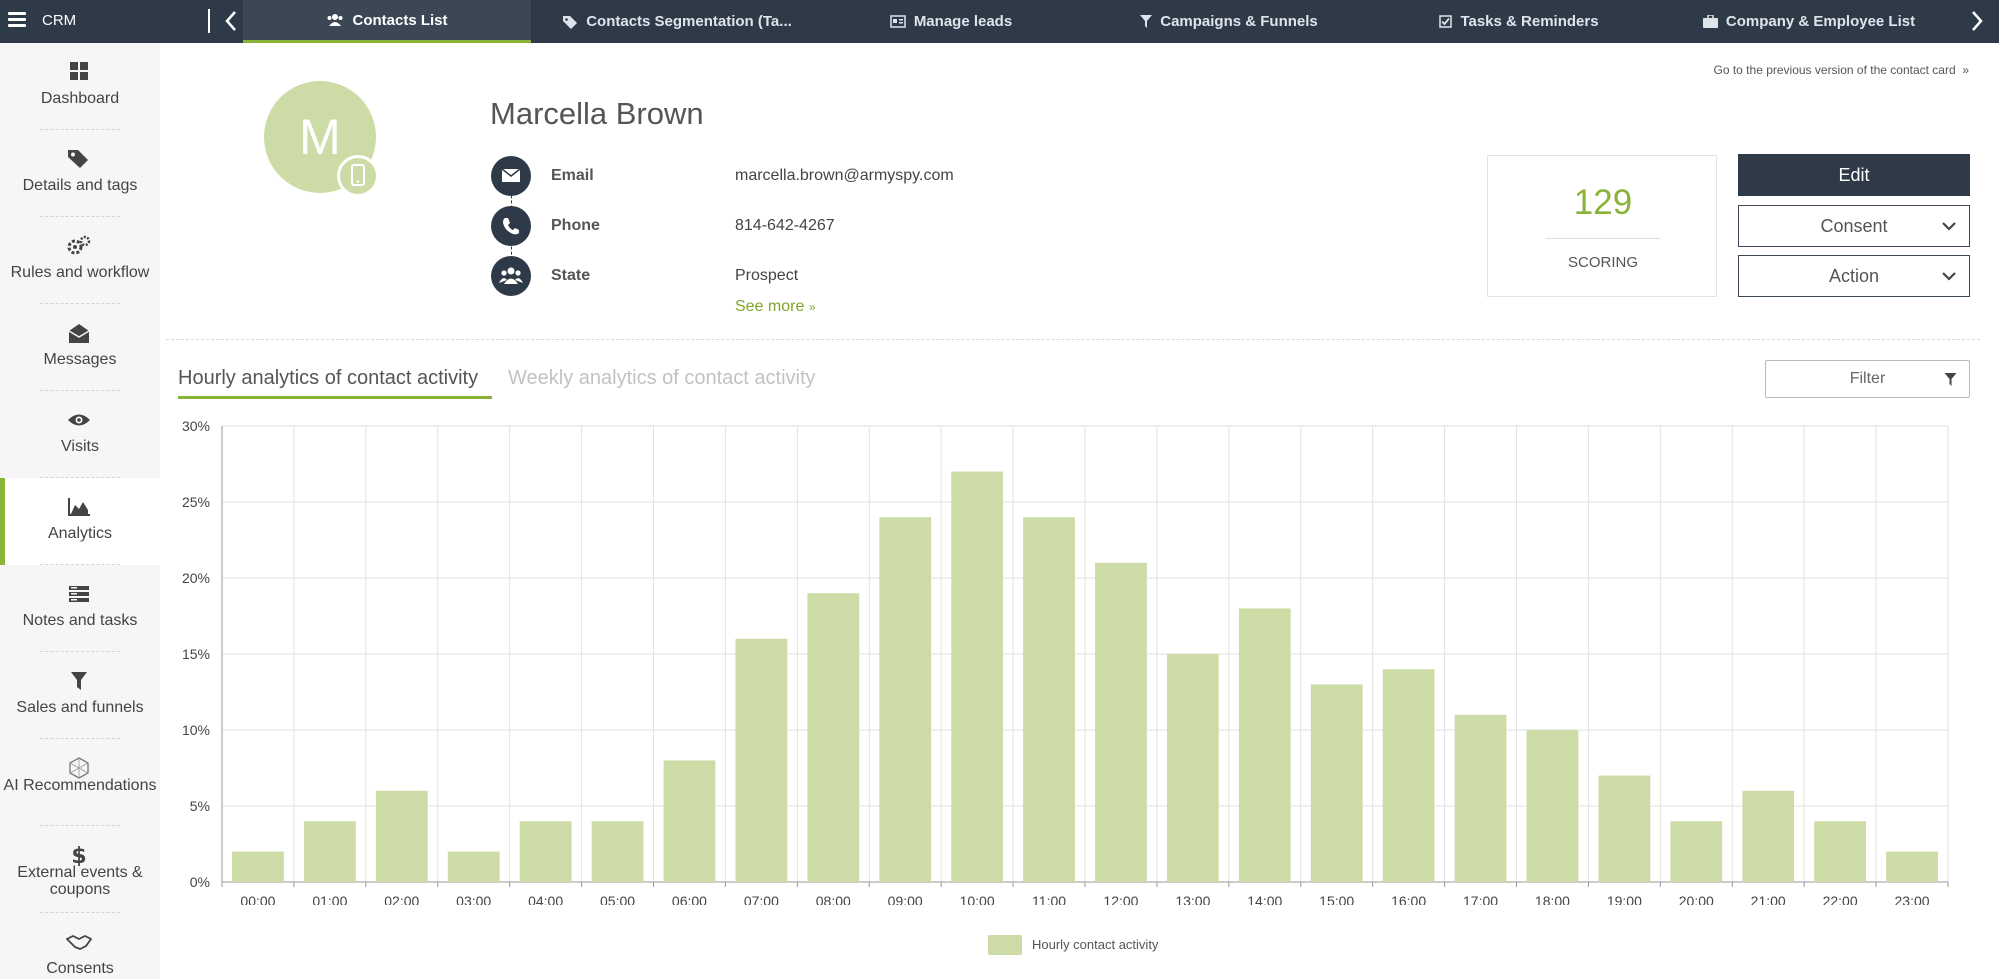  What do you see at coordinates (1854, 226) in the screenshot?
I see `consent-dropdown: Consent` at bounding box center [1854, 226].